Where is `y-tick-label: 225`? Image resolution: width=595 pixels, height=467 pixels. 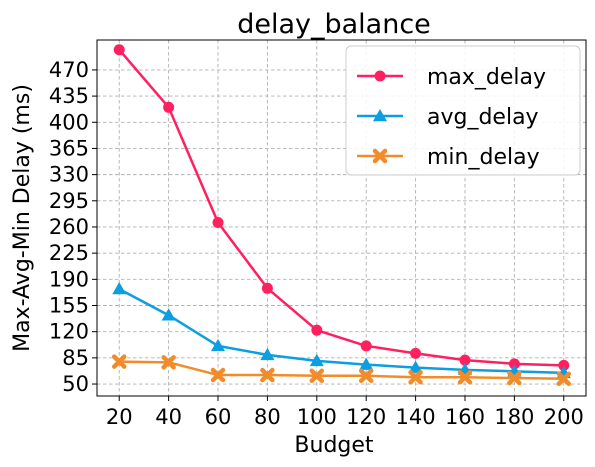 y-tick-label: 225 is located at coordinates (69, 253).